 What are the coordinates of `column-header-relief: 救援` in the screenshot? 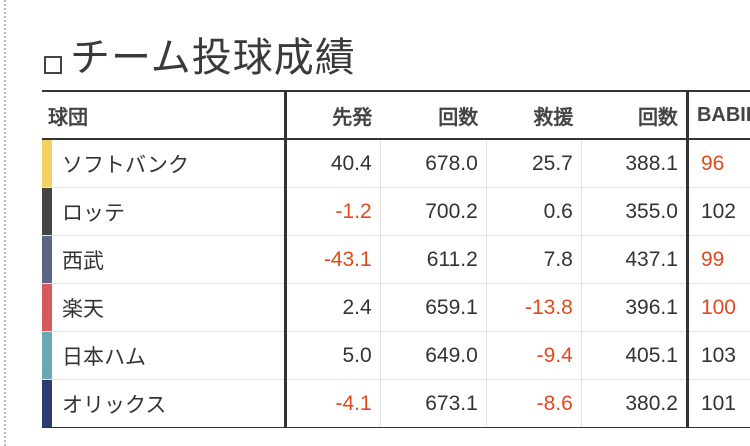 It's located at (534, 115).